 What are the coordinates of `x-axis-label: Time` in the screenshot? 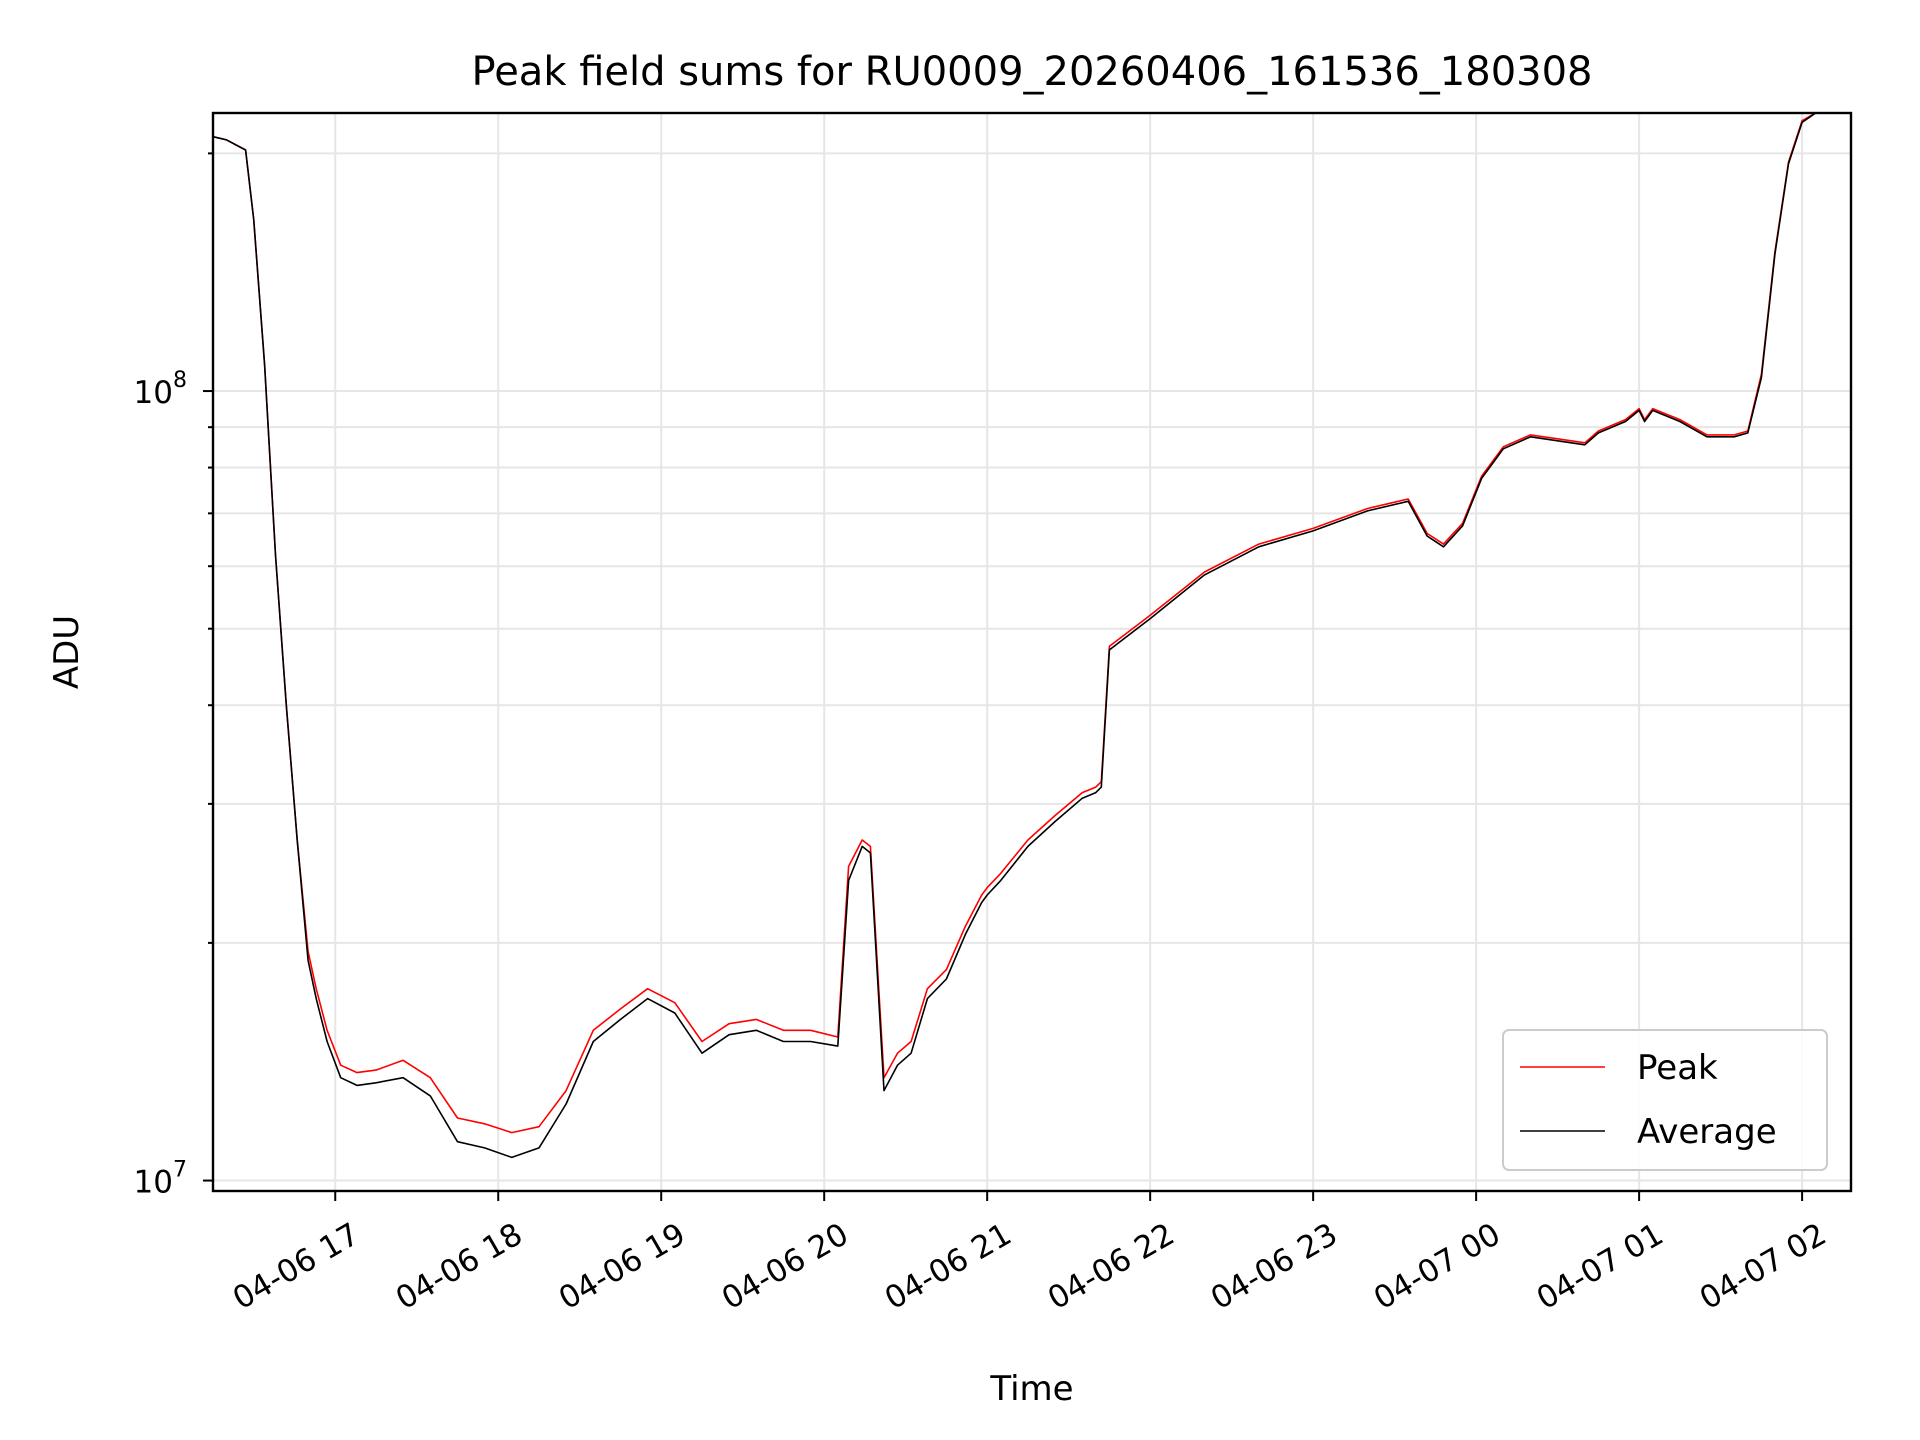 It's located at (1031, 1389).